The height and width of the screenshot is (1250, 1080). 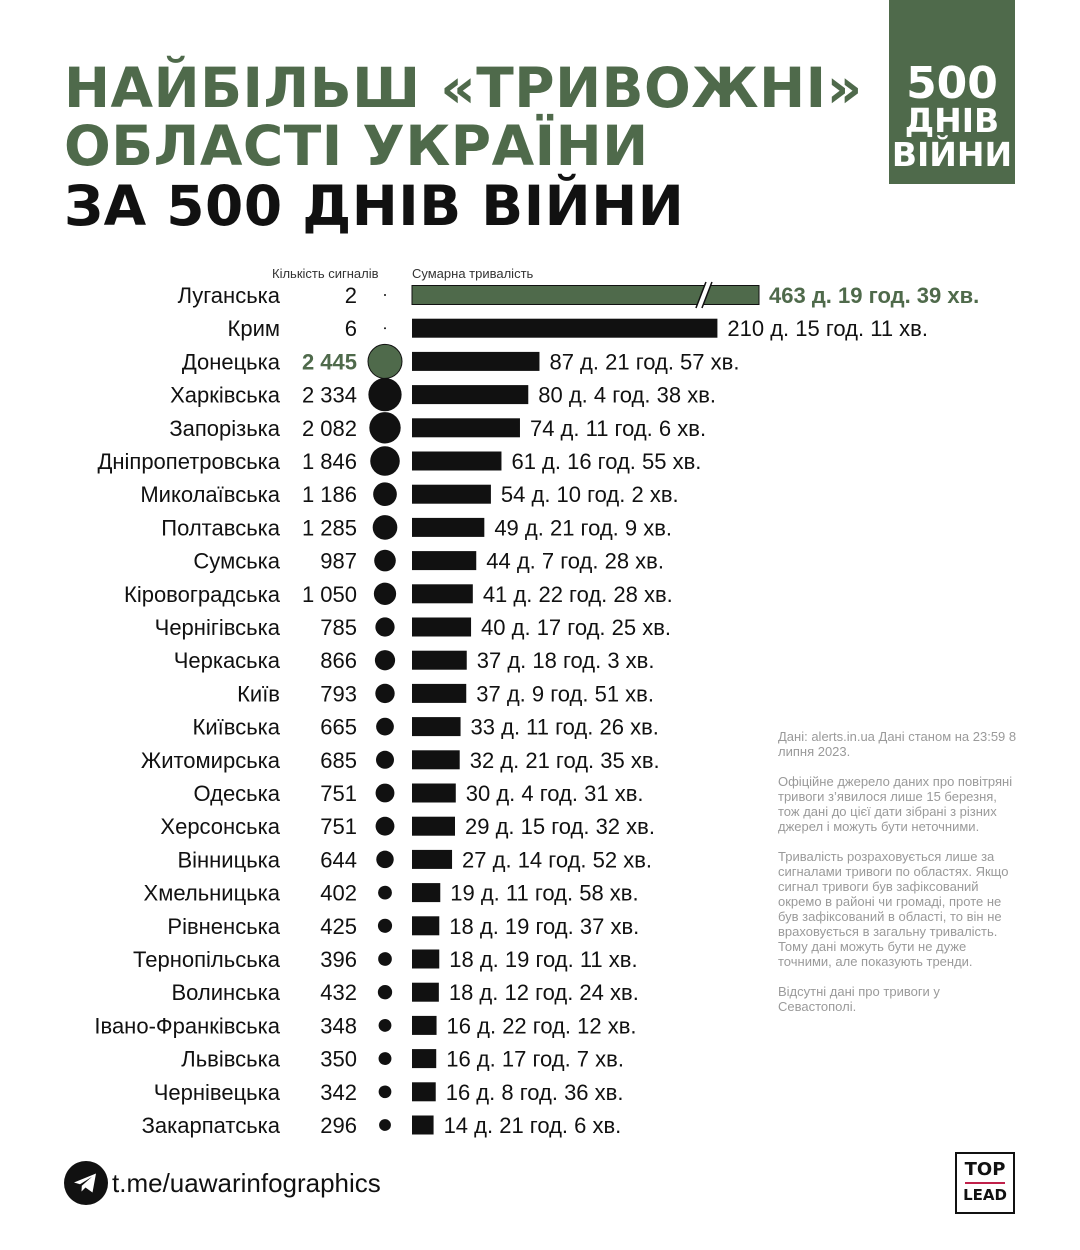 What do you see at coordinates (351, 295) in the screenshot?
I see `signal-count-label: 2` at bounding box center [351, 295].